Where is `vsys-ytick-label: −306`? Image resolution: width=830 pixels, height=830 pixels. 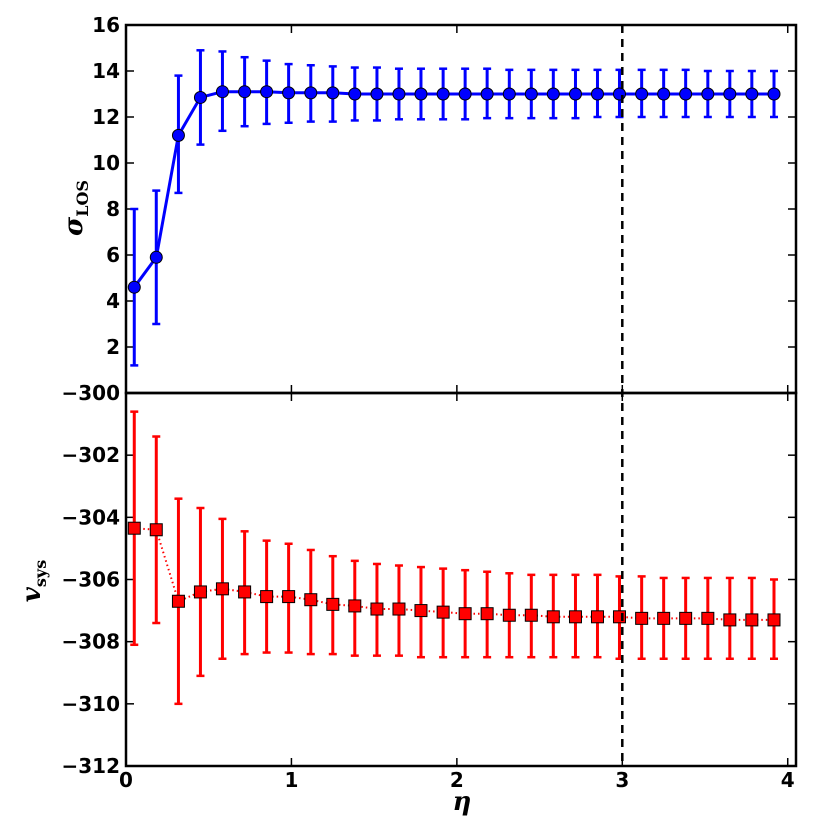
vsys-ytick-label: −306 is located at coordinates (90, 580).